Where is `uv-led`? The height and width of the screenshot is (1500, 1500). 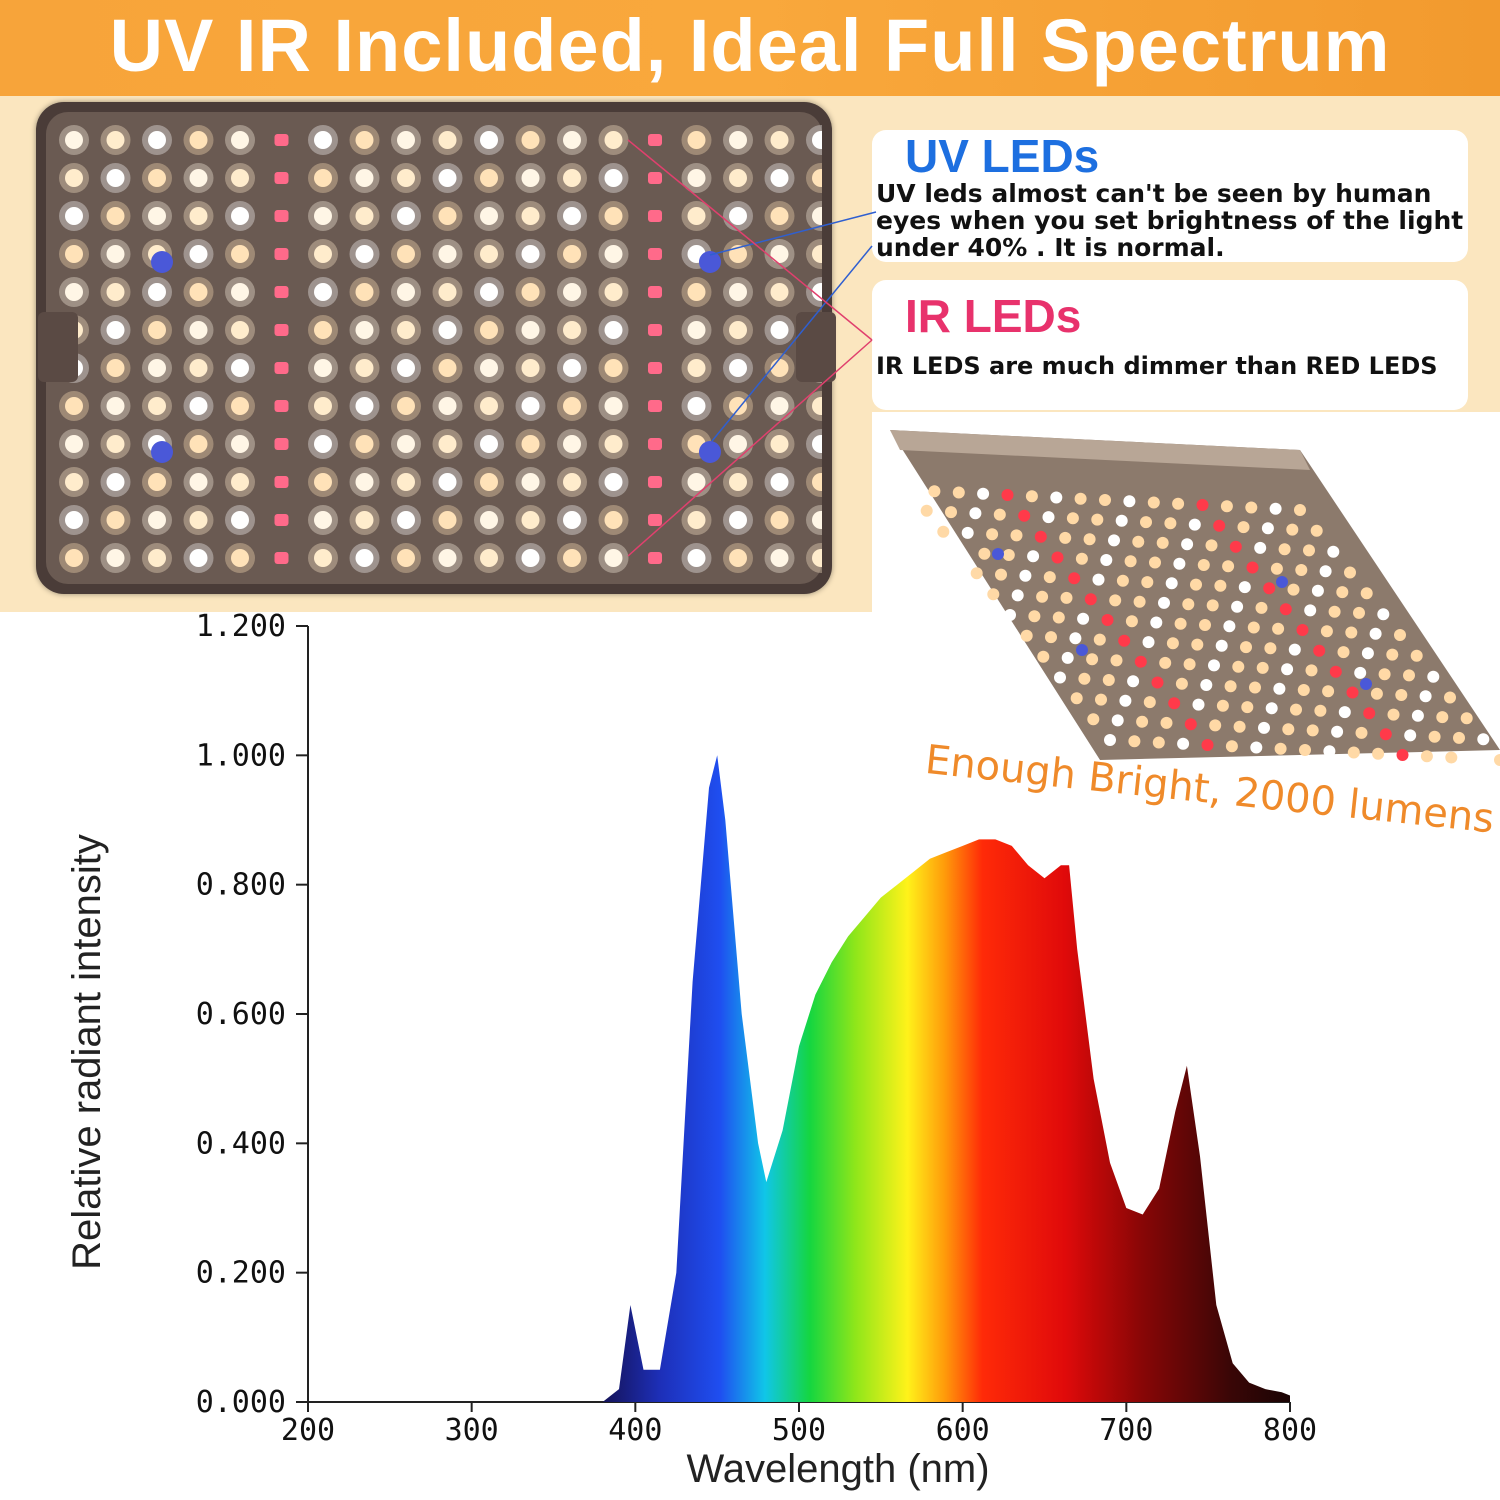
uv-led is located at coordinates (1082, 650).